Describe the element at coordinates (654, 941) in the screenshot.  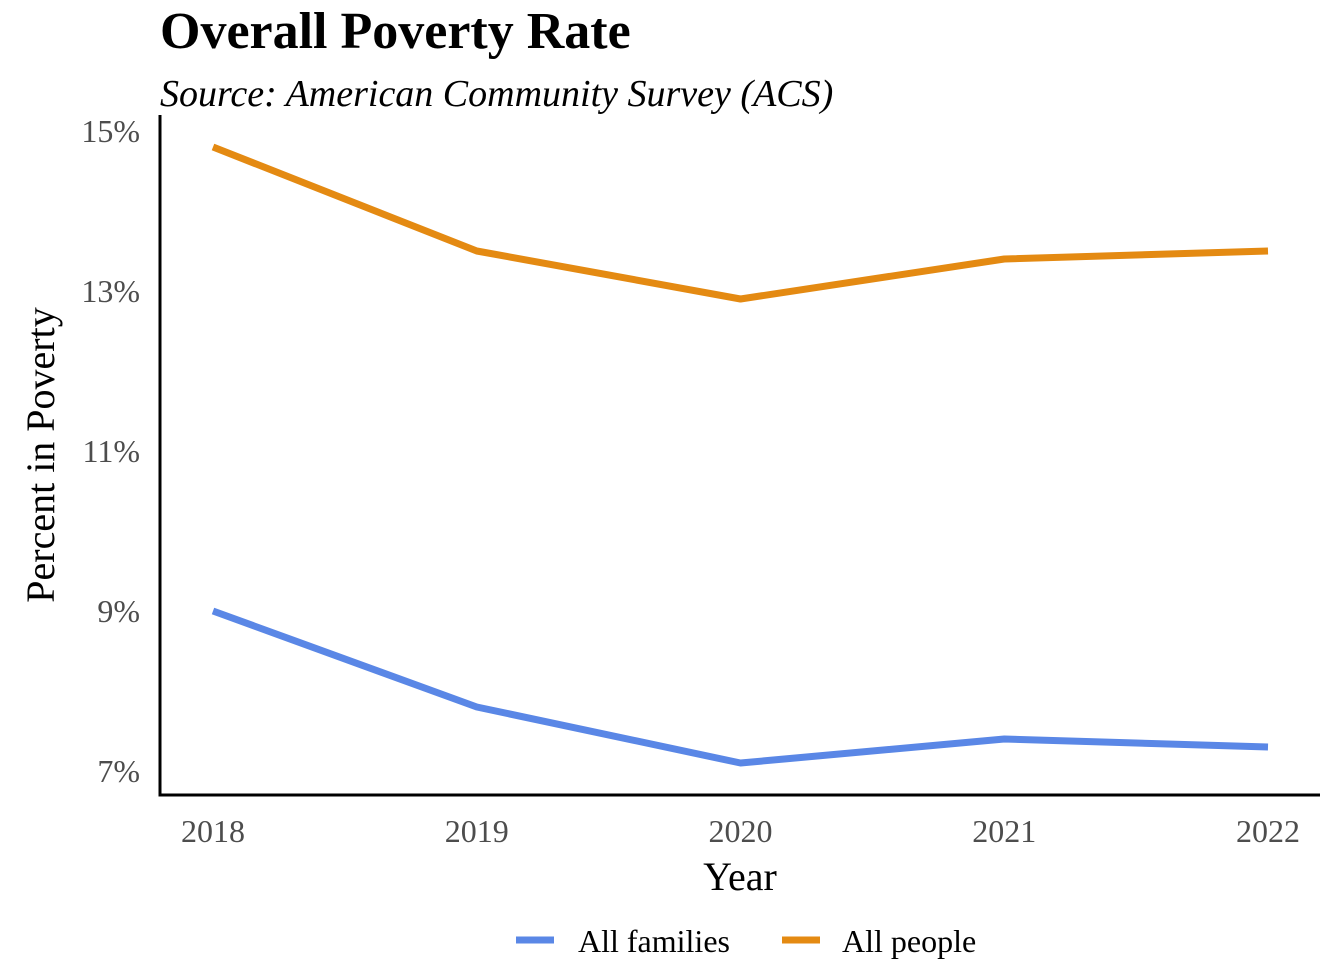
I see `legend-label-0: All families` at that location.